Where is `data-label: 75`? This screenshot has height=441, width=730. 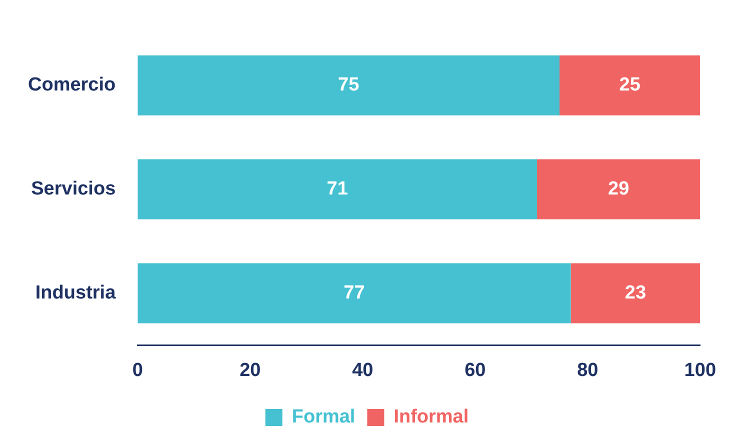
data-label: 75 is located at coordinates (349, 85).